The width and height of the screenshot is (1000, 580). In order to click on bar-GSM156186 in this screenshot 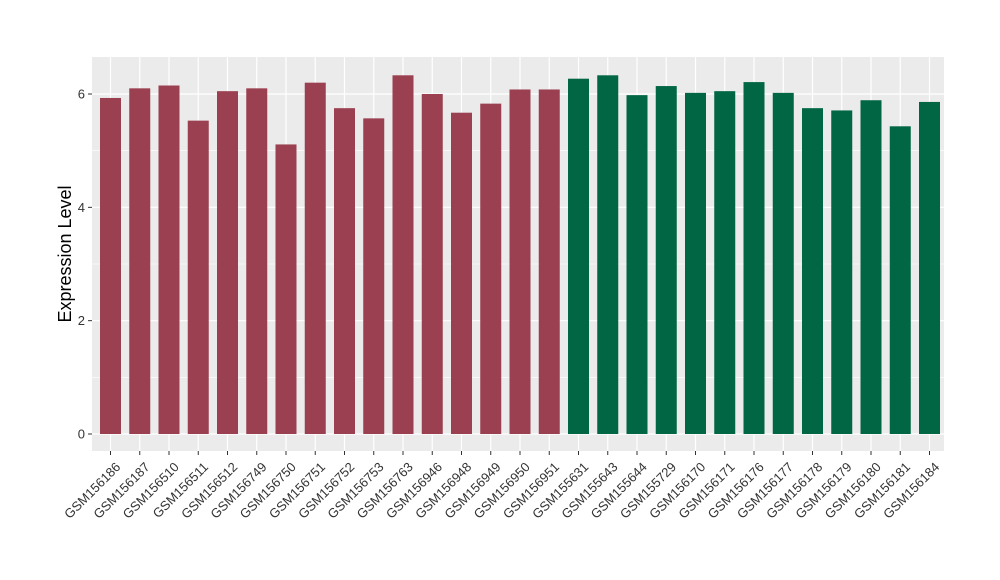, I will do `click(110, 265)`.